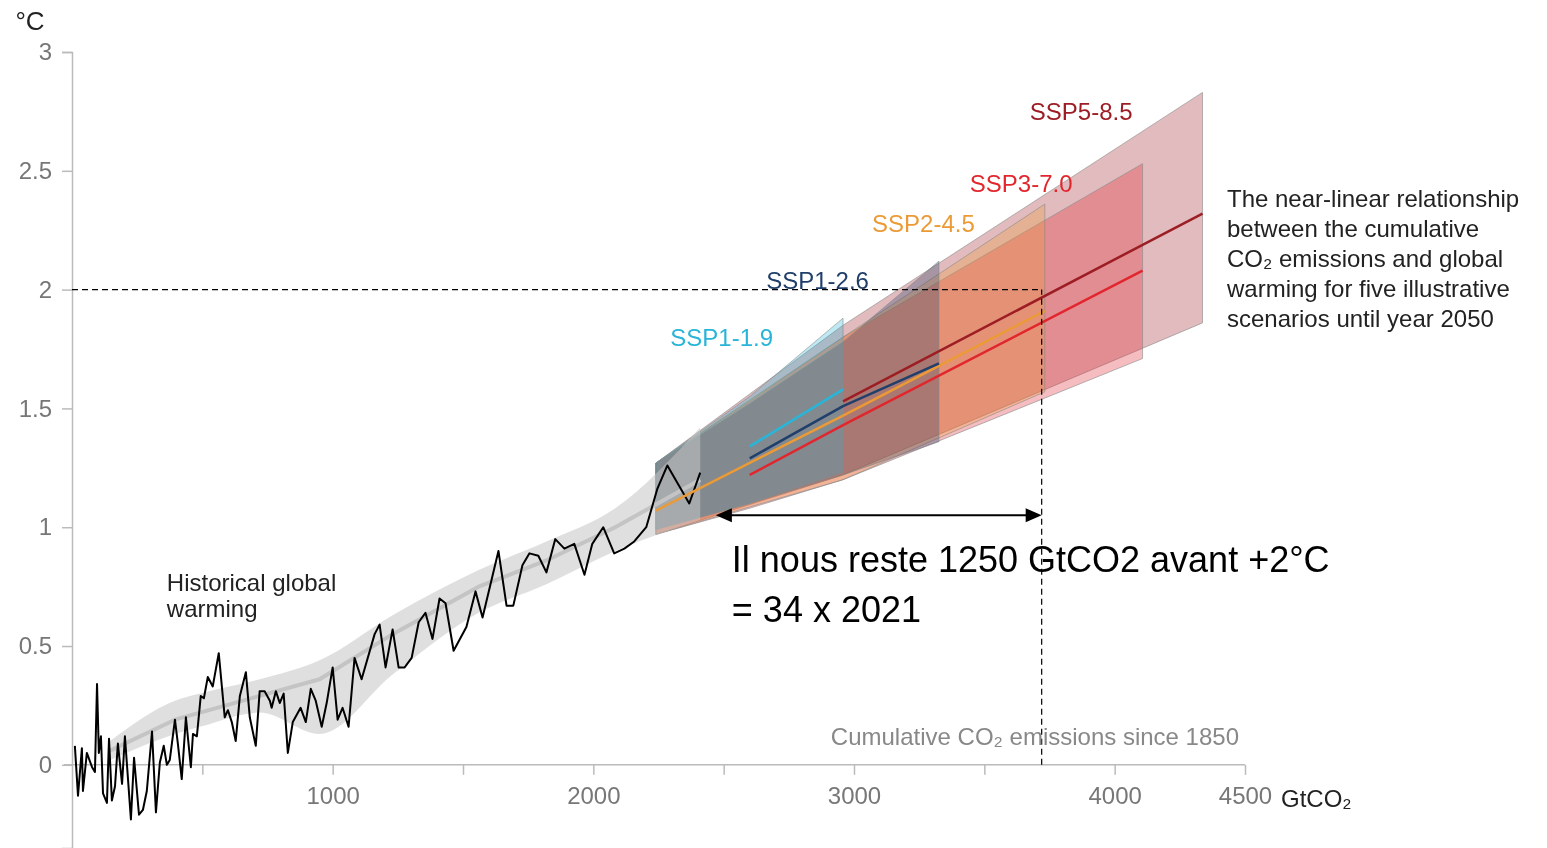 The height and width of the screenshot is (848, 1547). Describe the element at coordinates (1021, 183) in the screenshot. I see `text: SSP3-7.0` at that location.